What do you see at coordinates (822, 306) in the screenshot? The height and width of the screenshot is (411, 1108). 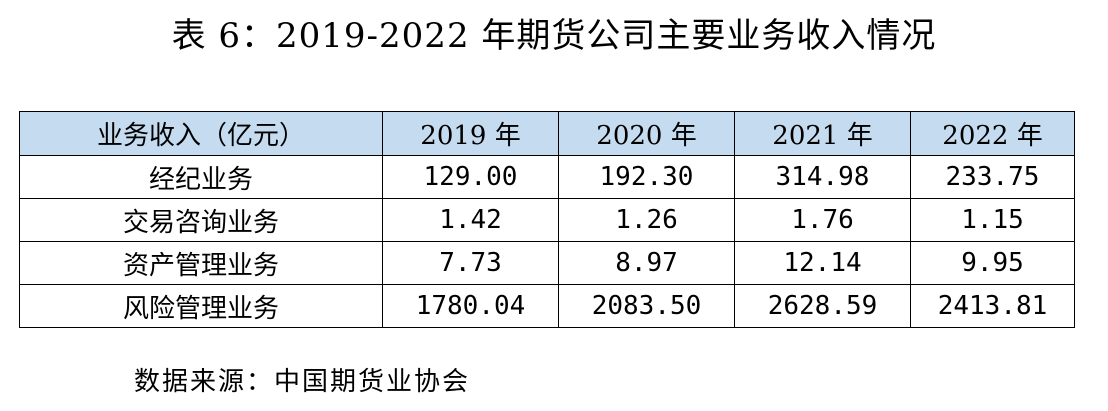 I see `table-cell: 2628.59` at bounding box center [822, 306].